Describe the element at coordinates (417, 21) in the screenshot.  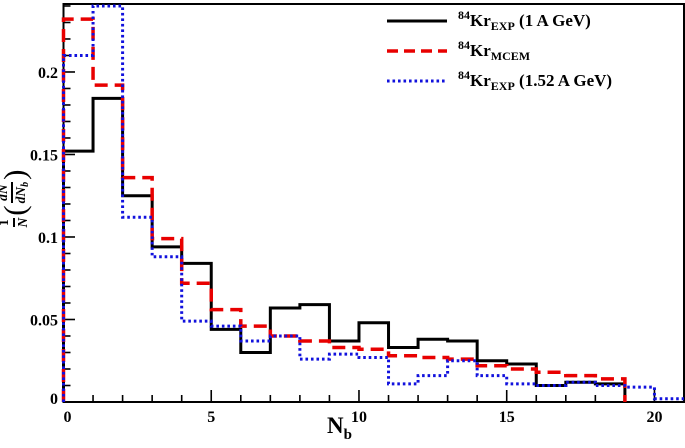
I see `legend-line-sample-solid` at that location.